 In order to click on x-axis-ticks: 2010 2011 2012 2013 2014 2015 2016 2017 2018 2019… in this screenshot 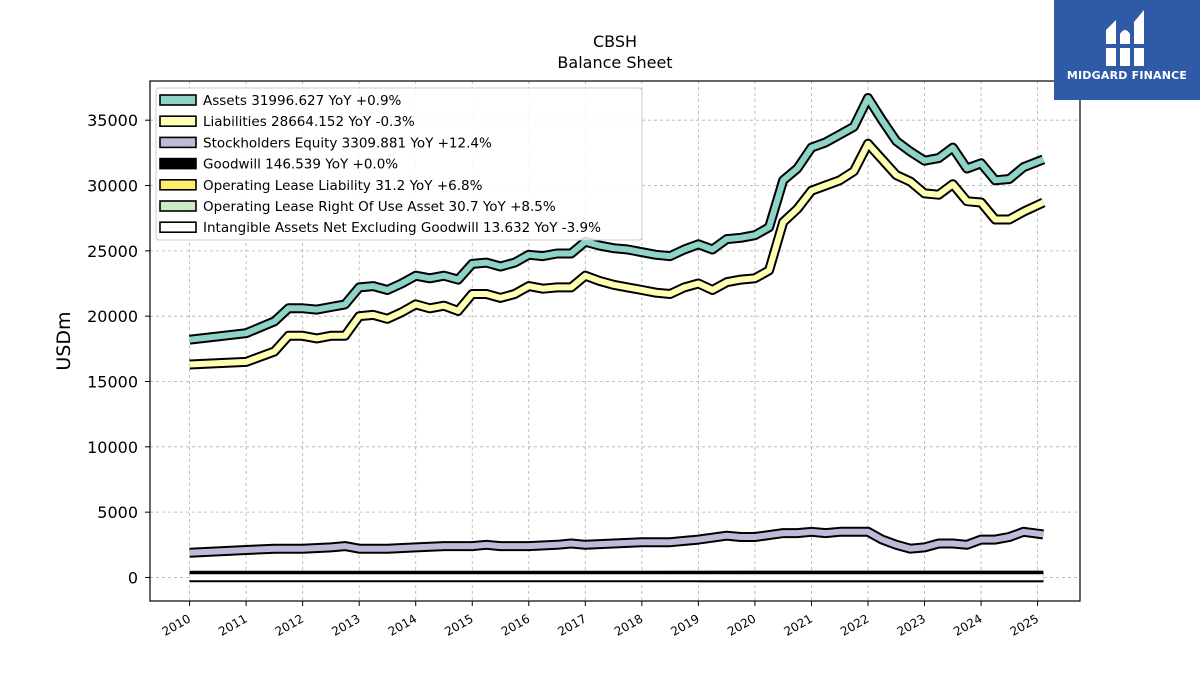, I will do `click(600, 620)`.